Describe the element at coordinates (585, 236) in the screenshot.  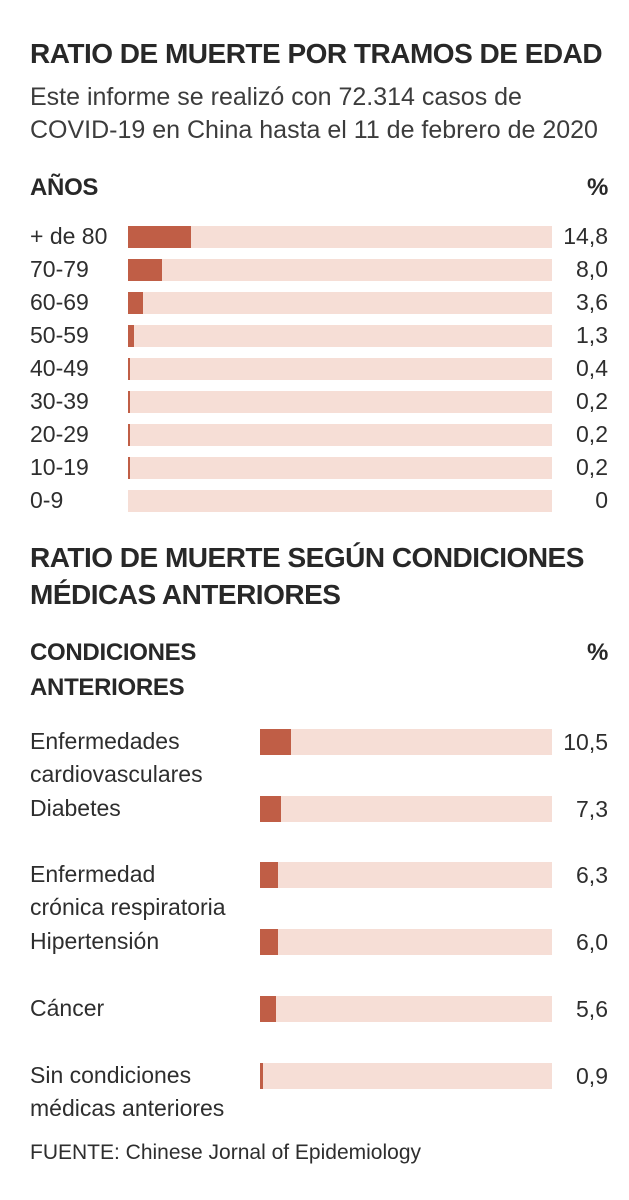
I see `age-value: 14,8` at that location.